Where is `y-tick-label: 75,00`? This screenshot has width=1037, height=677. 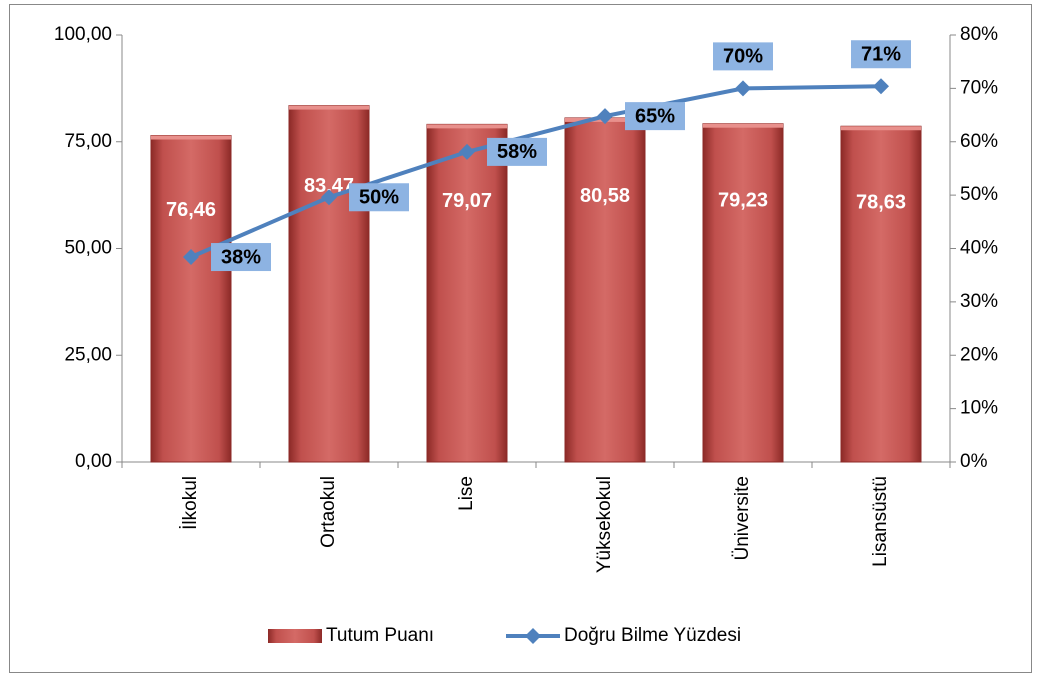 y-tick-label: 75,00 is located at coordinates (88, 141).